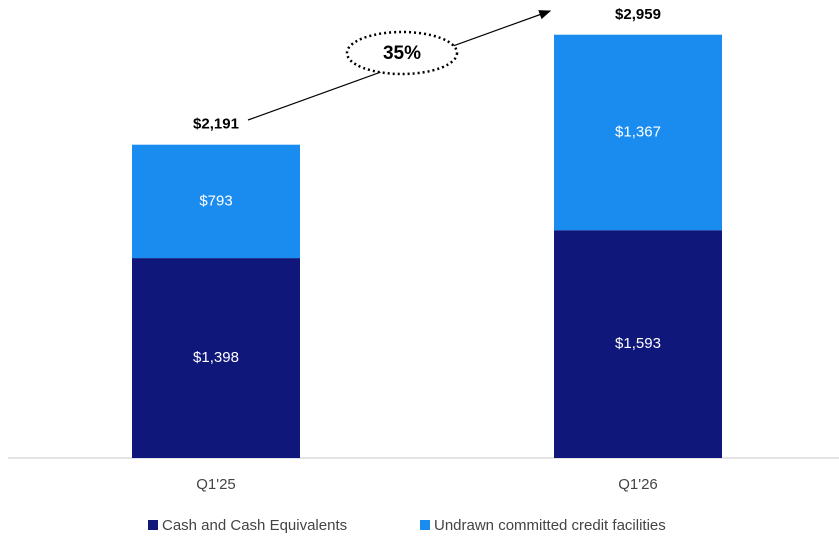 The height and width of the screenshot is (540, 839). What do you see at coordinates (254, 525) in the screenshot?
I see `legend-label: Cash and Cash Equivalents` at bounding box center [254, 525].